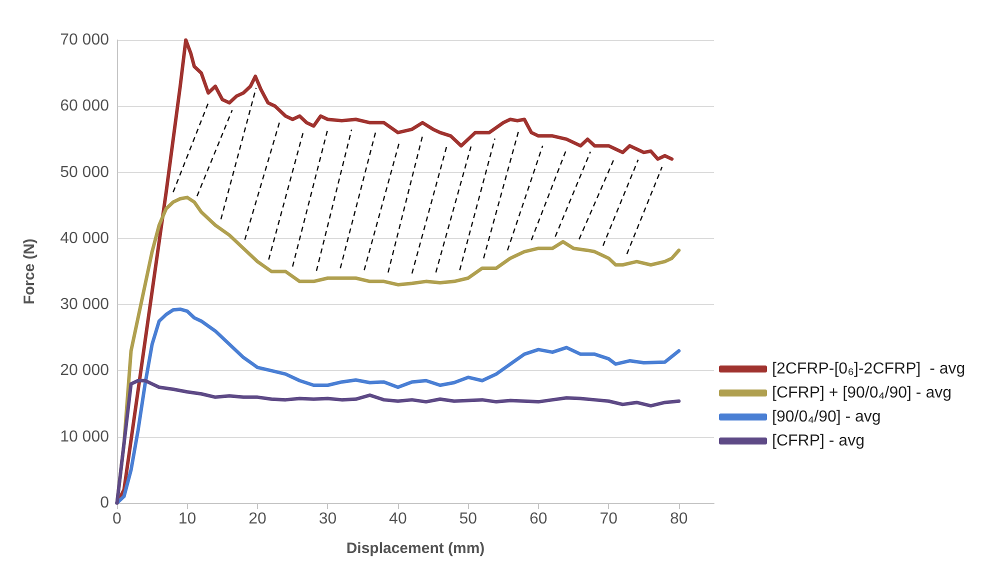  I want to click on x-tick-label: 80, so click(679, 519).